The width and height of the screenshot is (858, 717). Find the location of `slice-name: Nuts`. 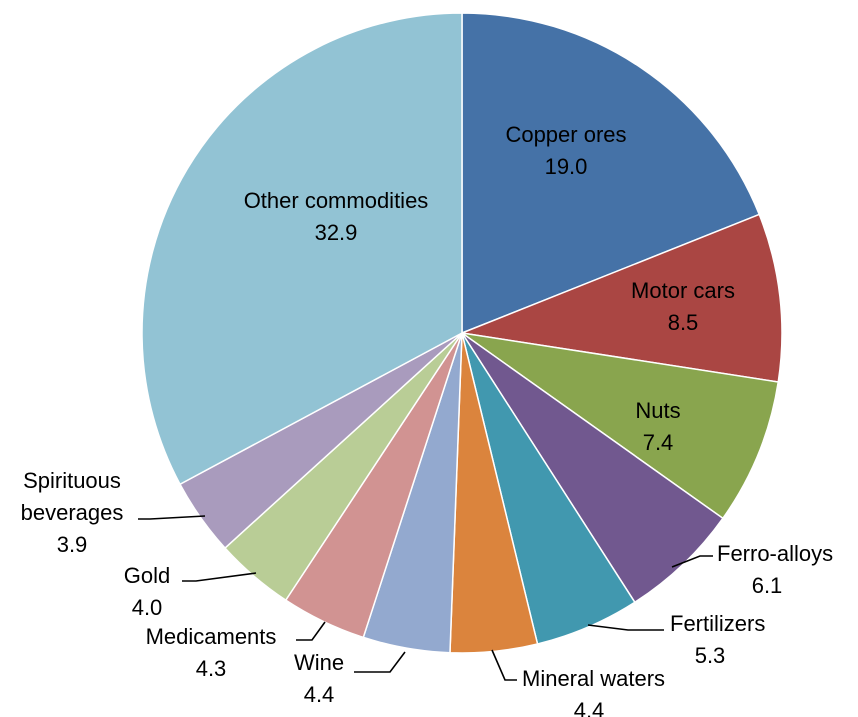

slice-name: Nuts is located at coordinates (657, 410).